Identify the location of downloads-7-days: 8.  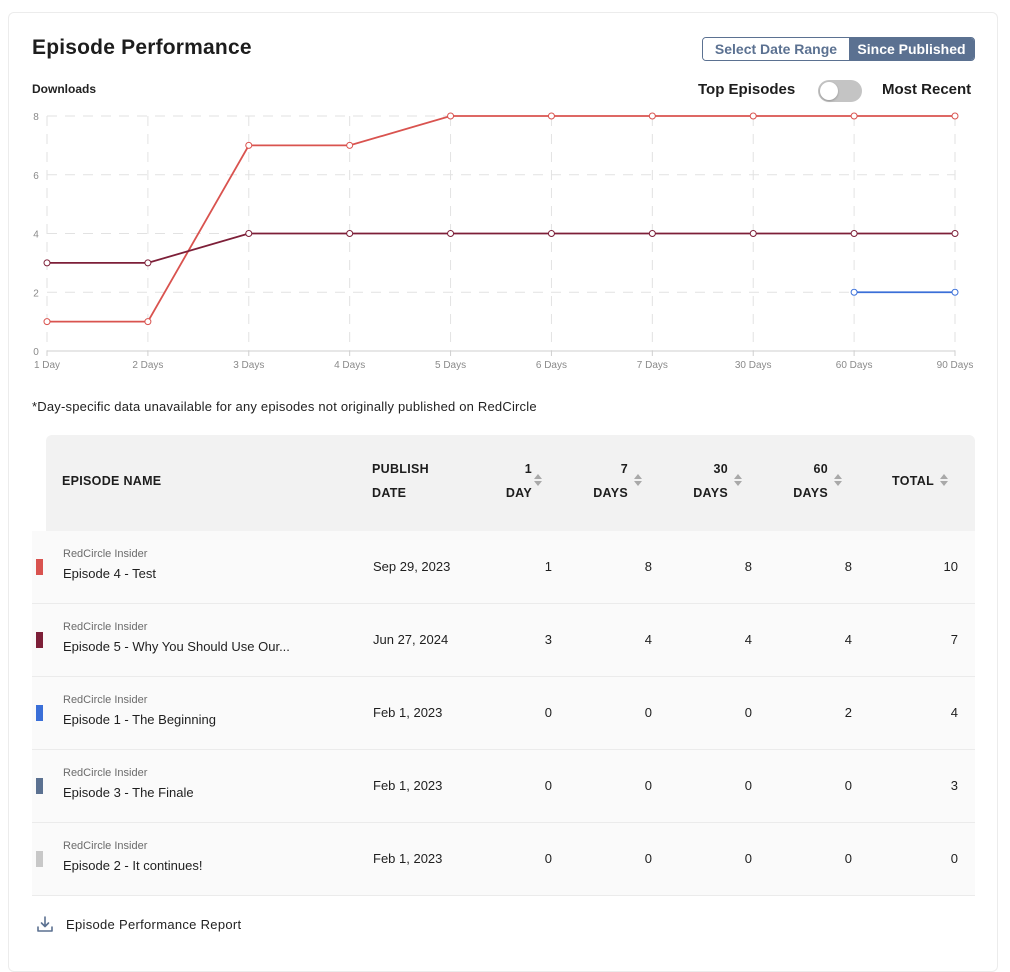
(648, 566).